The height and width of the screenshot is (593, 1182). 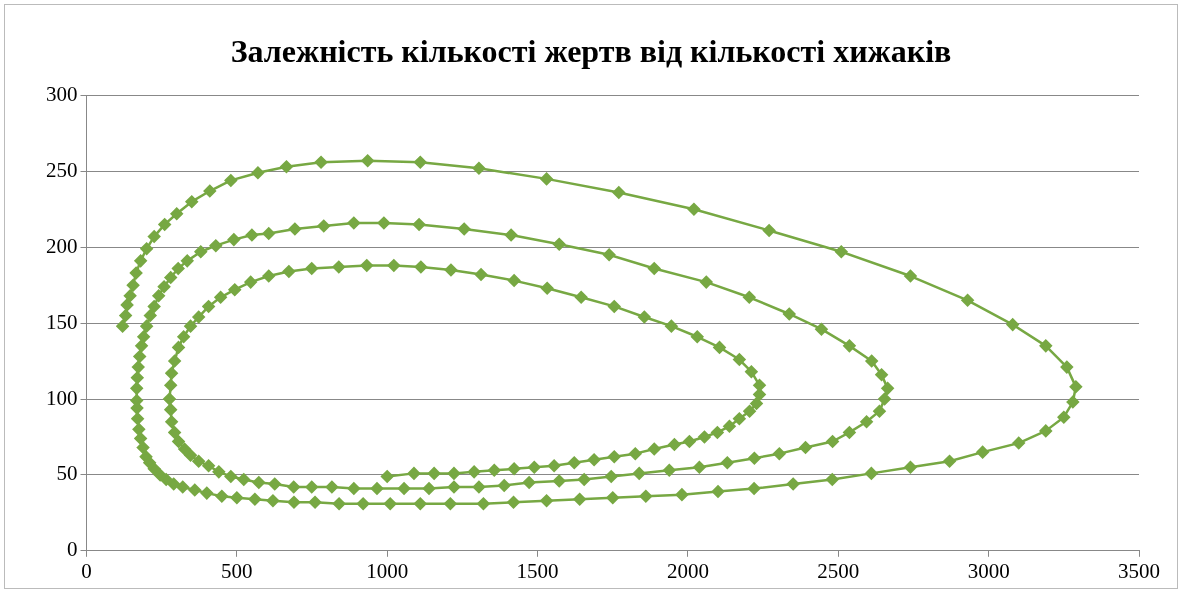 What do you see at coordinates (62, 321) in the screenshot?
I see `y-tick-label: 150` at bounding box center [62, 321].